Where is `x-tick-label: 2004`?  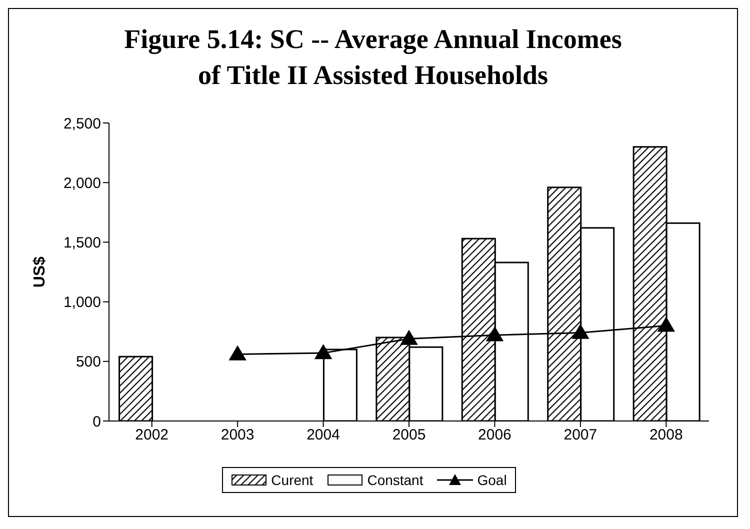 x-tick-label: 2004 is located at coordinates (323, 435).